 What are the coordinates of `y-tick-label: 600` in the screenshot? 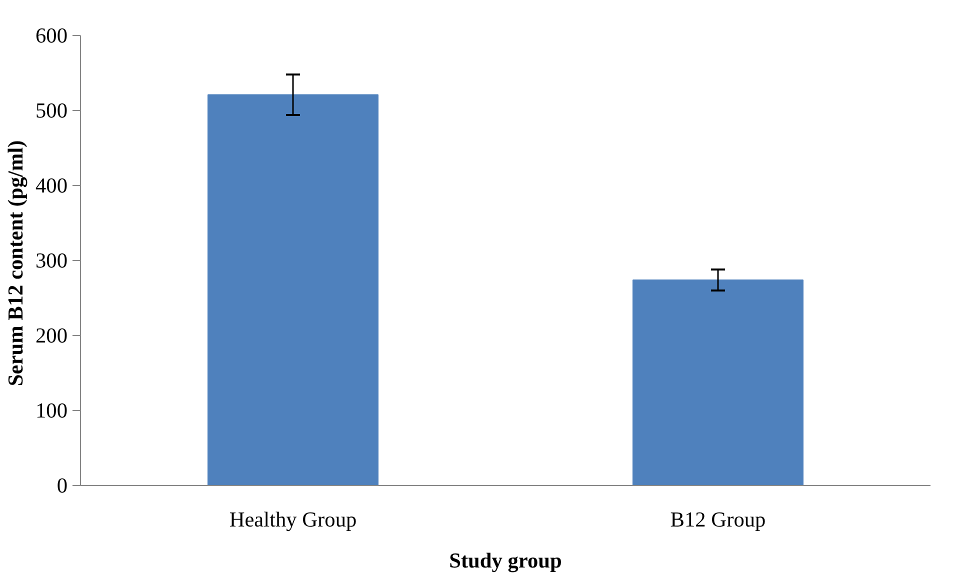 It's located at (52, 36).